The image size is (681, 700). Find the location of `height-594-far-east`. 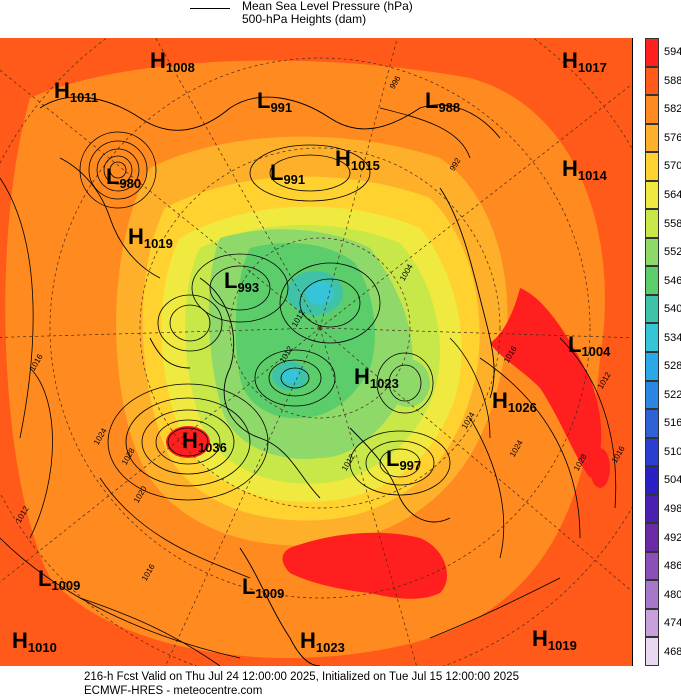

height-594-far-east is located at coordinates (600, 468).